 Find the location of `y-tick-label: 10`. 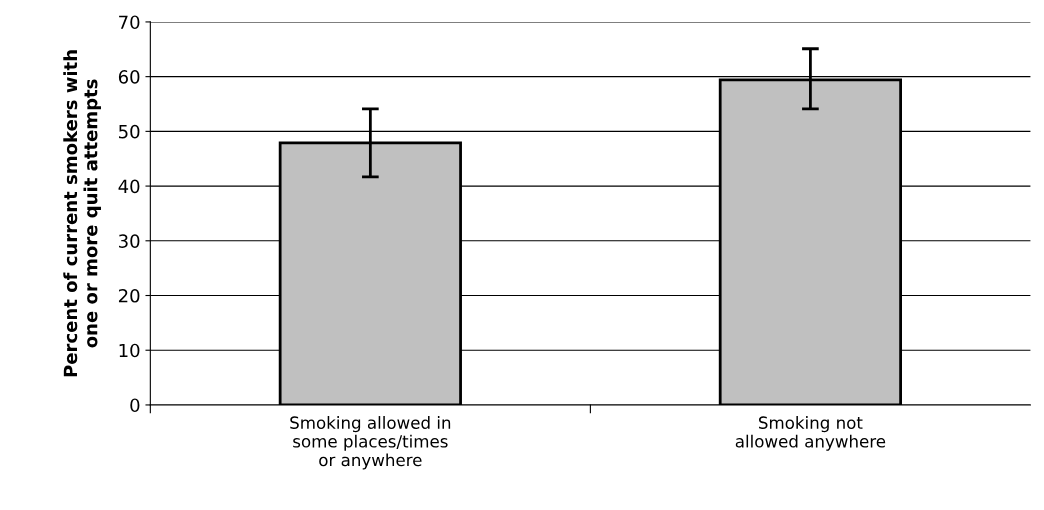

y-tick-label: 10 is located at coordinates (129, 350).